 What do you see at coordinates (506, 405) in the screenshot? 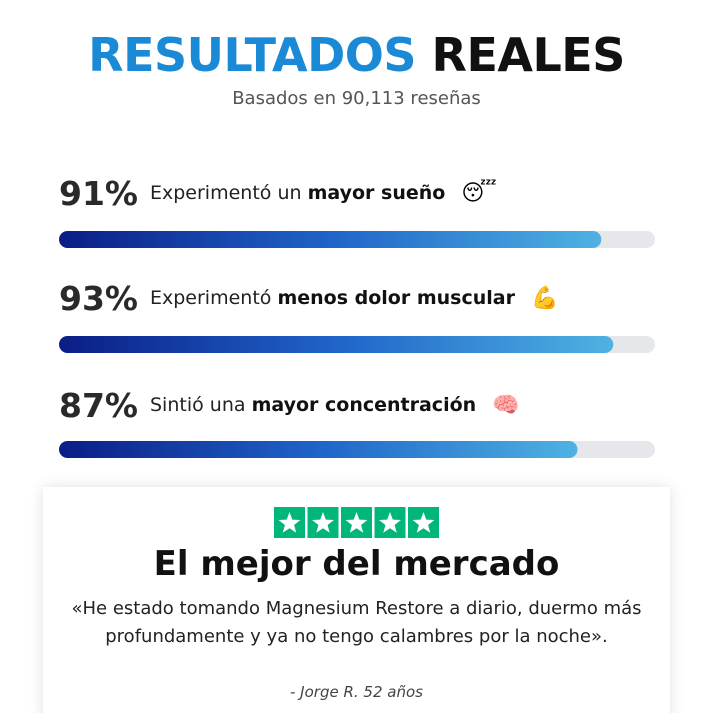
I see `stat-emoji: 🧠` at bounding box center [506, 405].